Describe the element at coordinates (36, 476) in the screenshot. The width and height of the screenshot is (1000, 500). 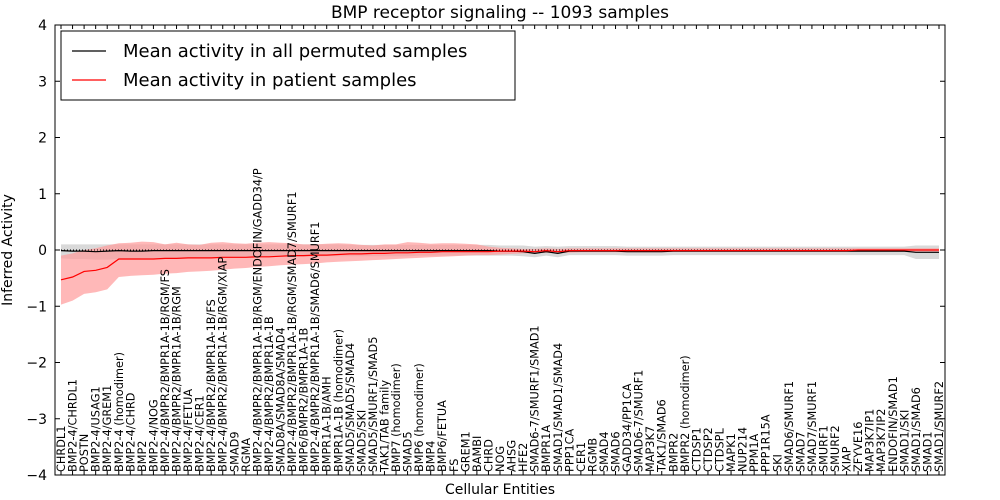
I see `y-tick-label: −4` at that location.